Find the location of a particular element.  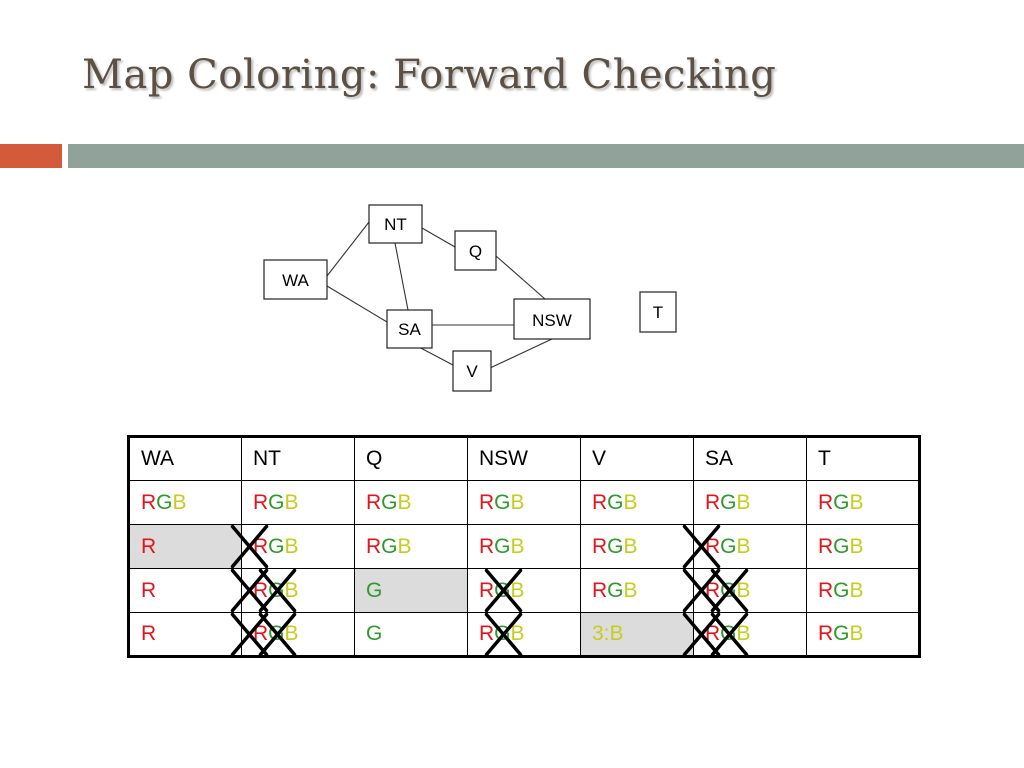

title-rule-accent is located at coordinates (31, 156).